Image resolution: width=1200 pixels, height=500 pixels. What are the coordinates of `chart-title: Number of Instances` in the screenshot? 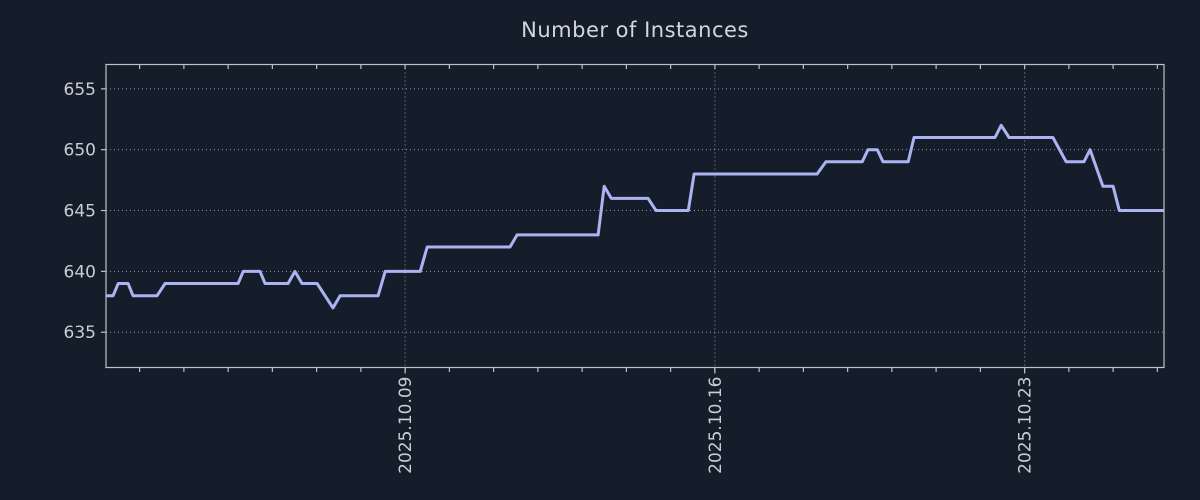 It's located at (635, 30).